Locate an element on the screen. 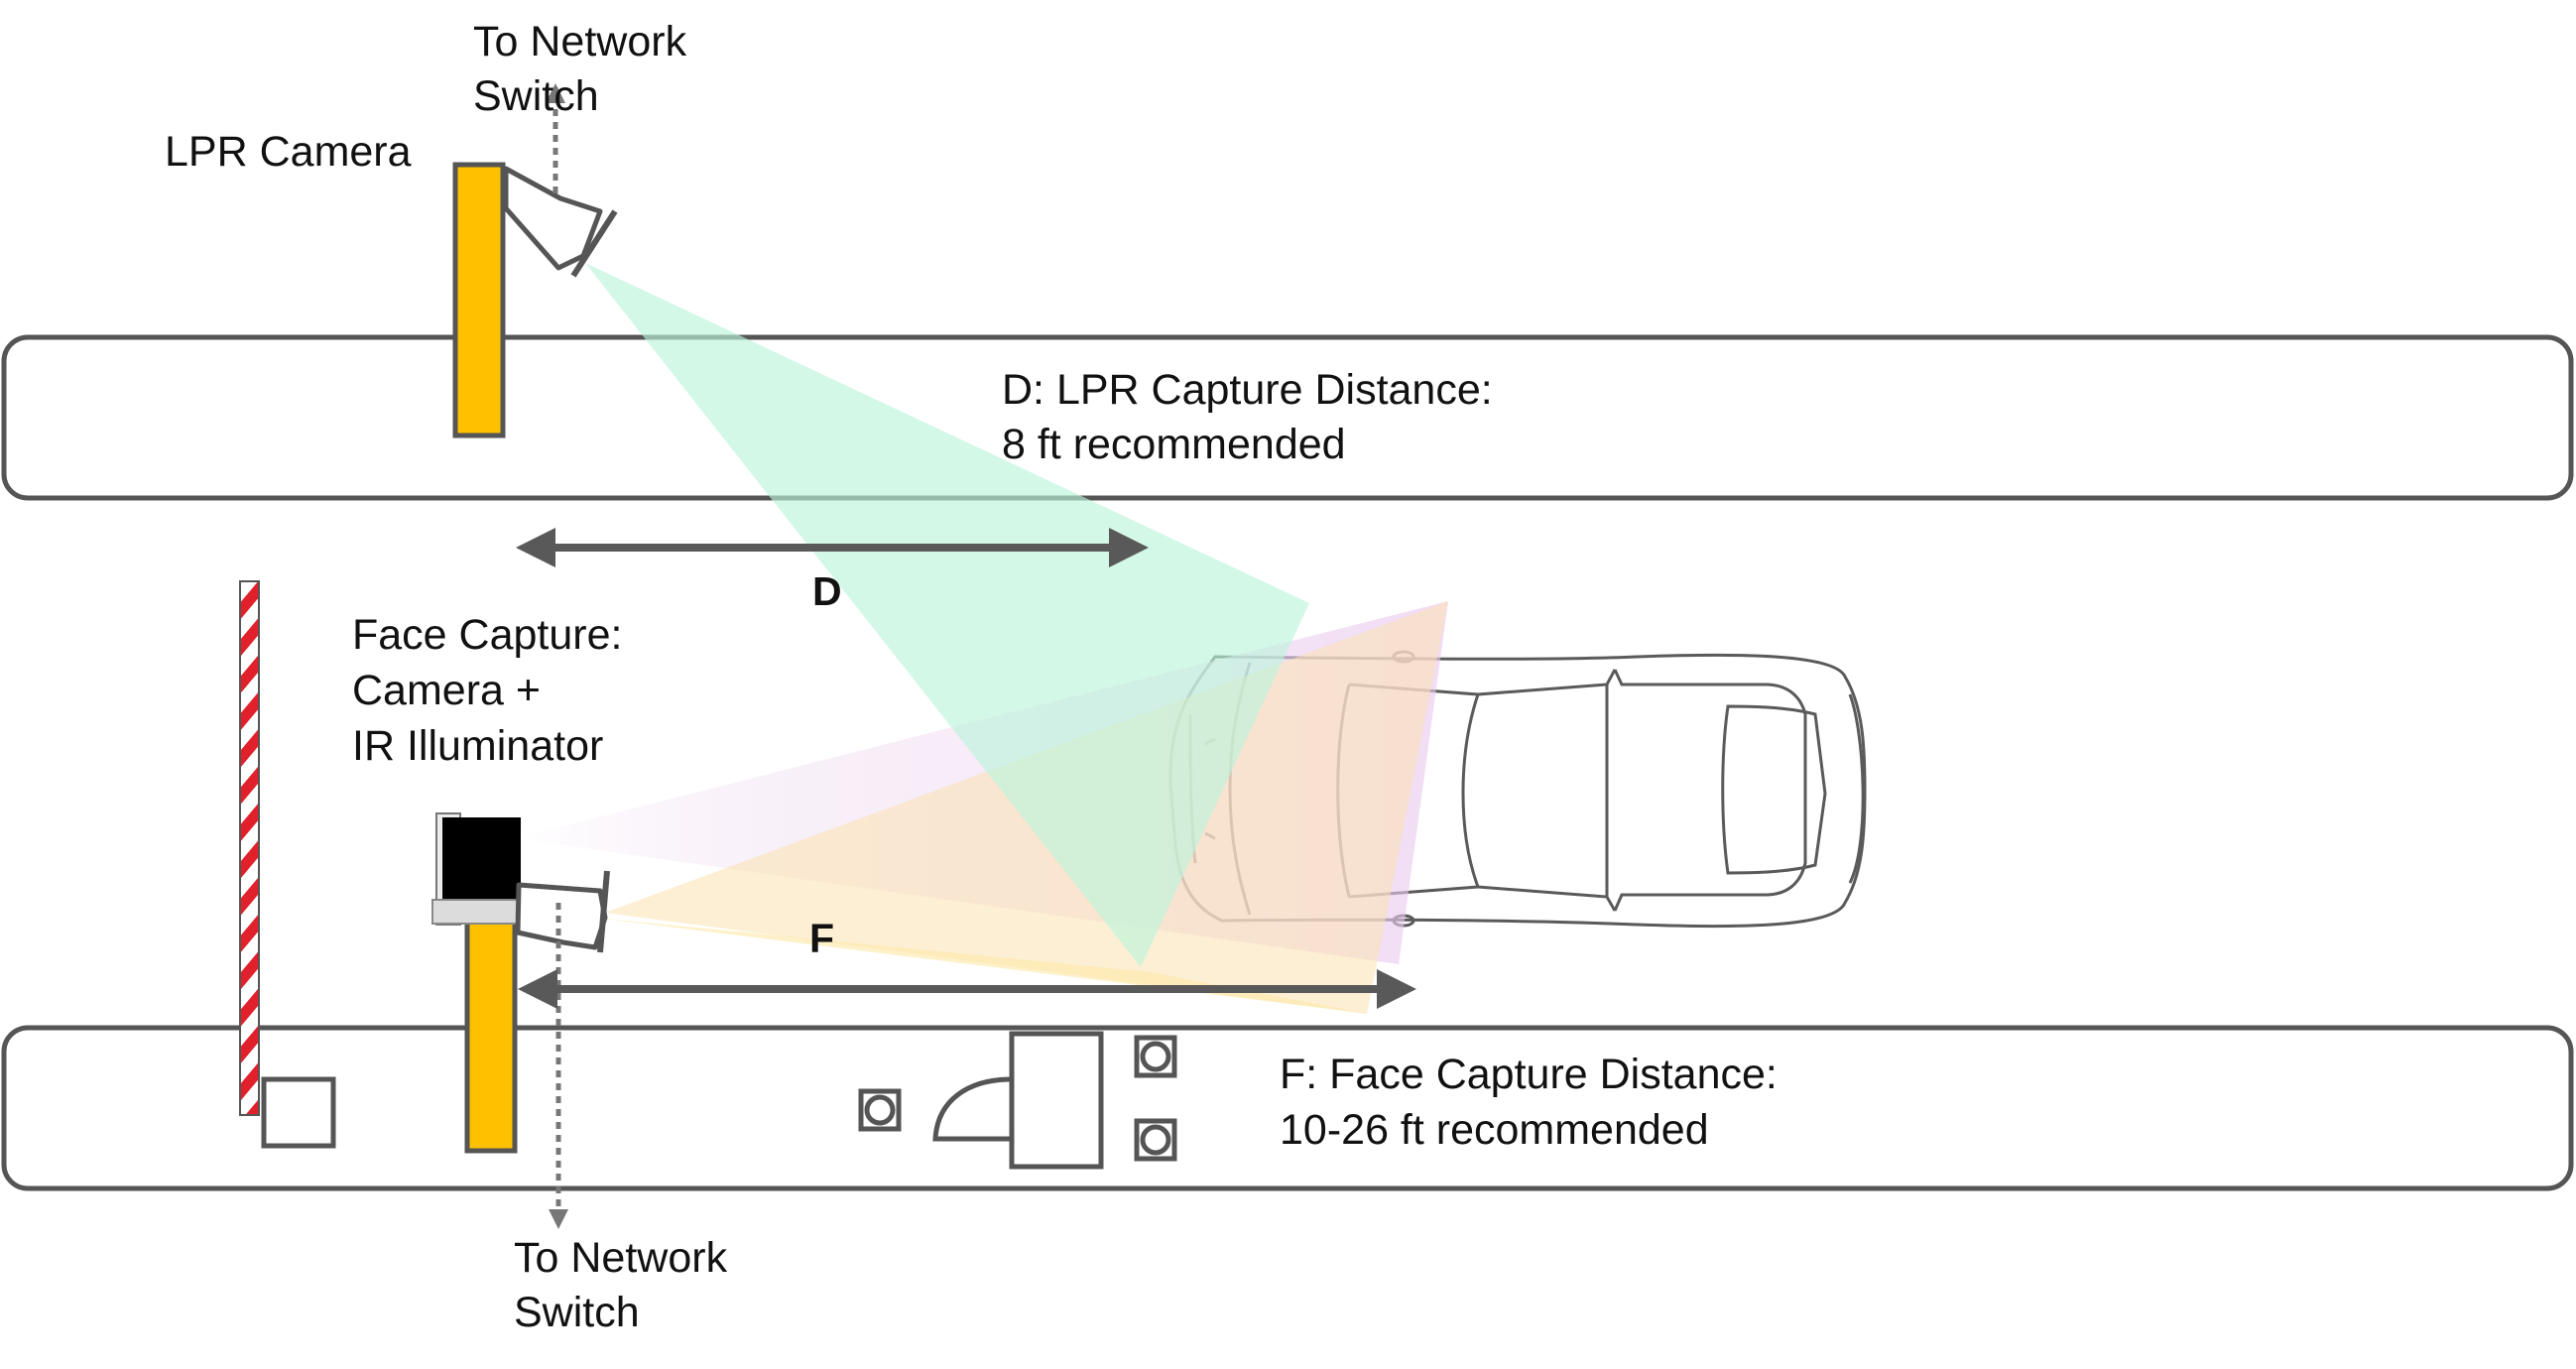  lpr-distance-label-line2: 8 ft recommended is located at coordinates (1174, 444).